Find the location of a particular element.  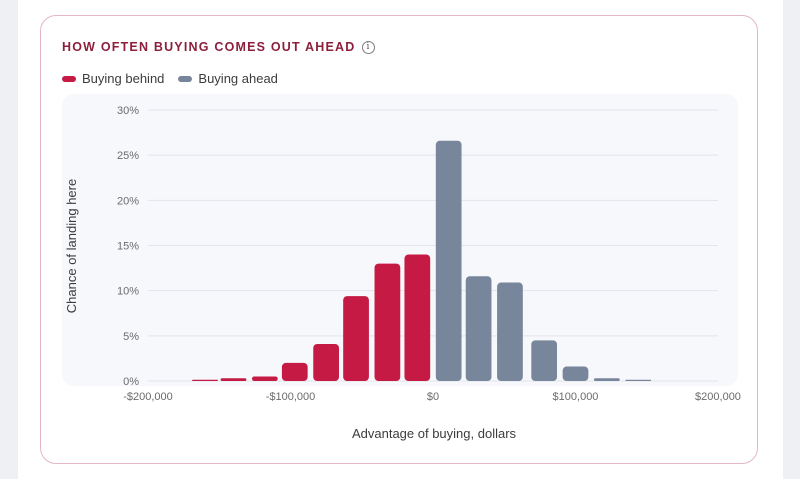

y-tick-label: 5% is located at coordinates (131, 337).